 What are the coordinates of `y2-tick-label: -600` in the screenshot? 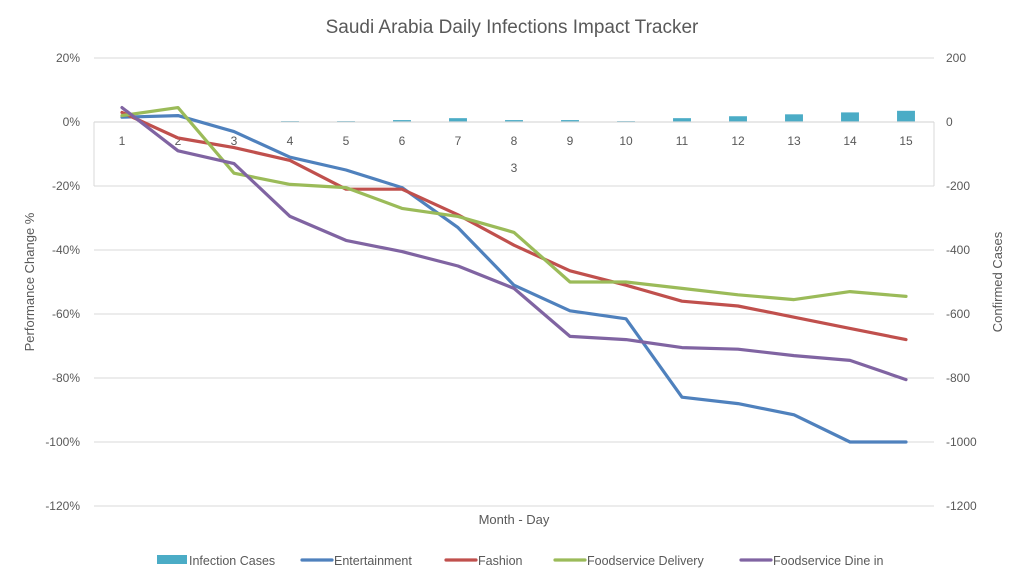 It's located at (958, 314).